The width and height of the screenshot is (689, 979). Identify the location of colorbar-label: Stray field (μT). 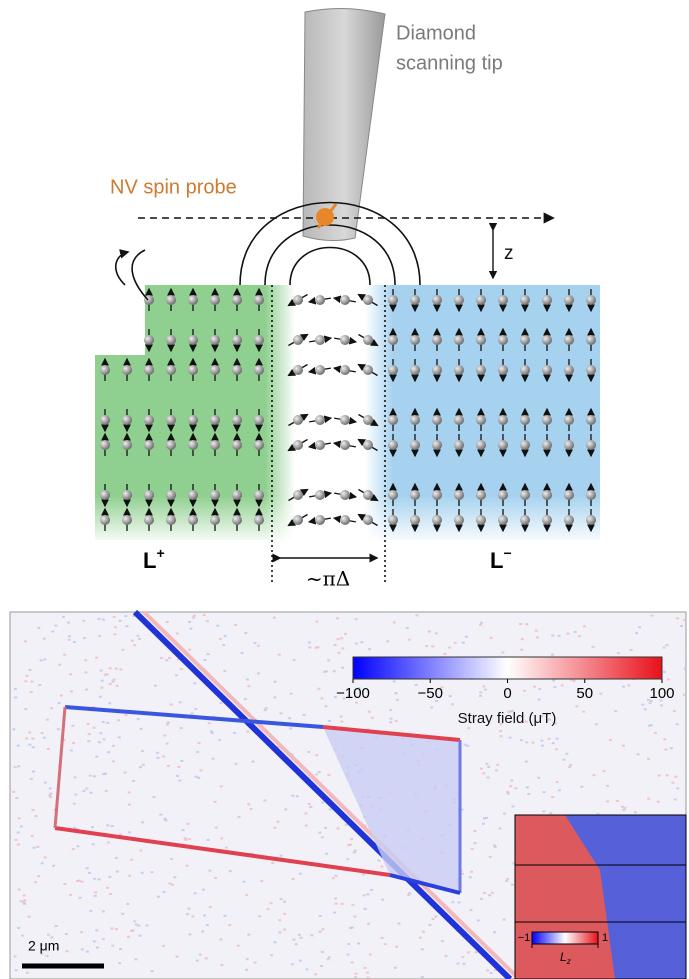
(507, 718).